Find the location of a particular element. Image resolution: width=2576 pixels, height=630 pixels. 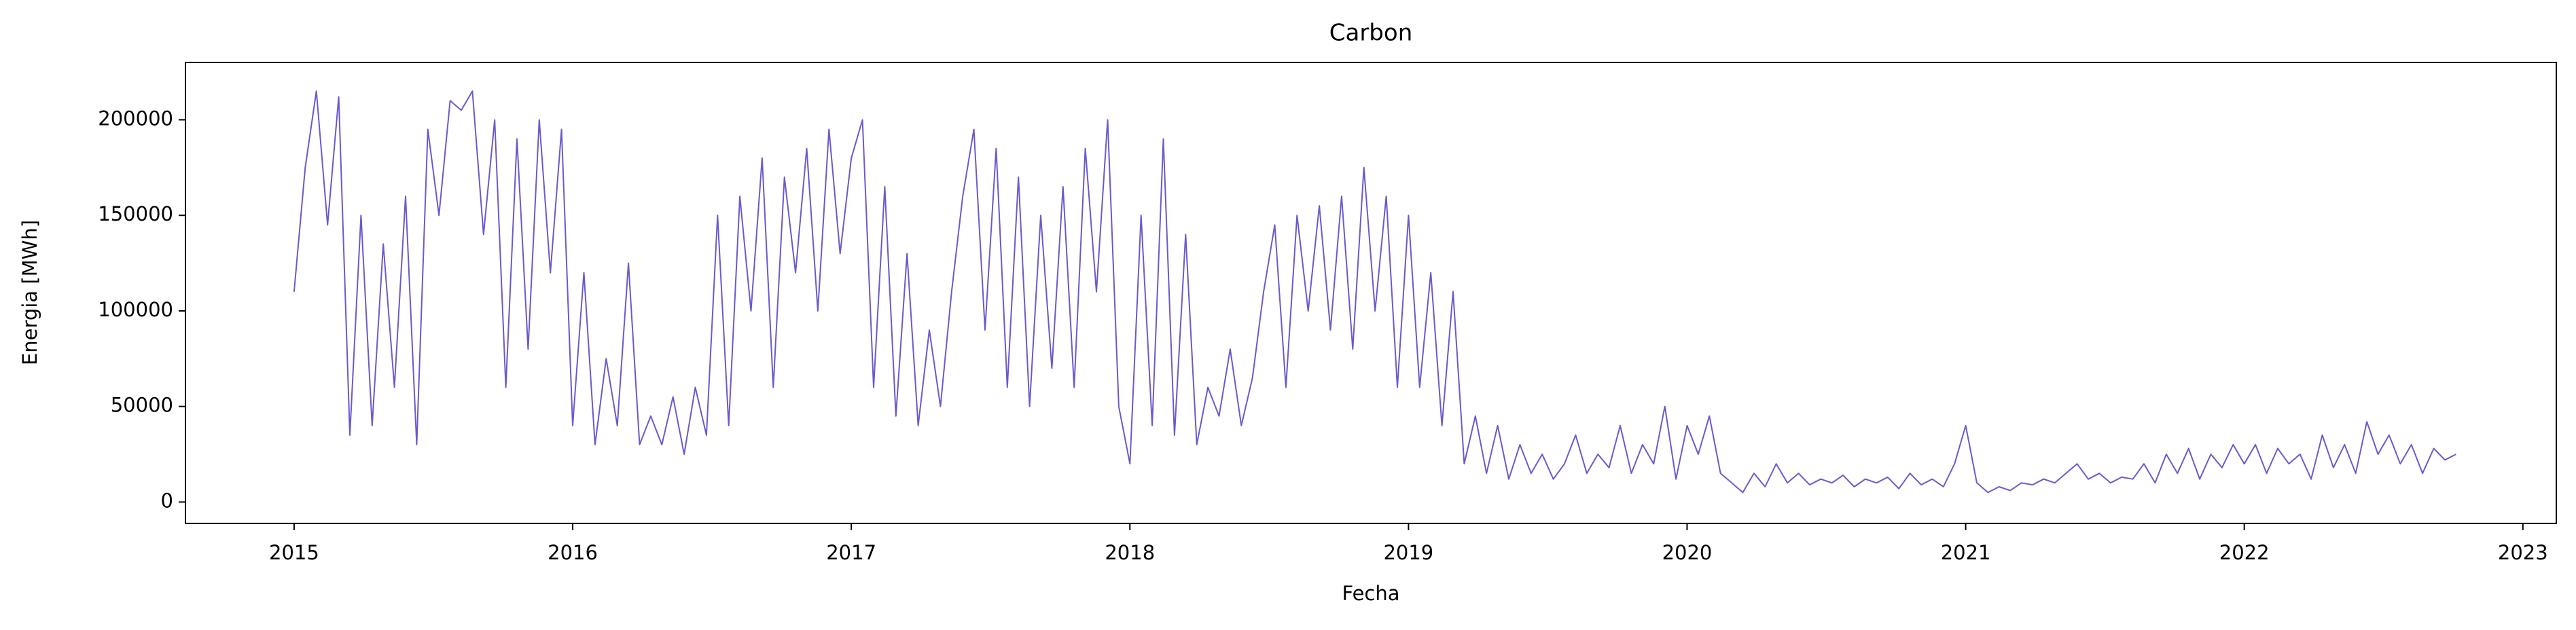

x-tick-label: 2021 is located at coordinates (1966, 552).